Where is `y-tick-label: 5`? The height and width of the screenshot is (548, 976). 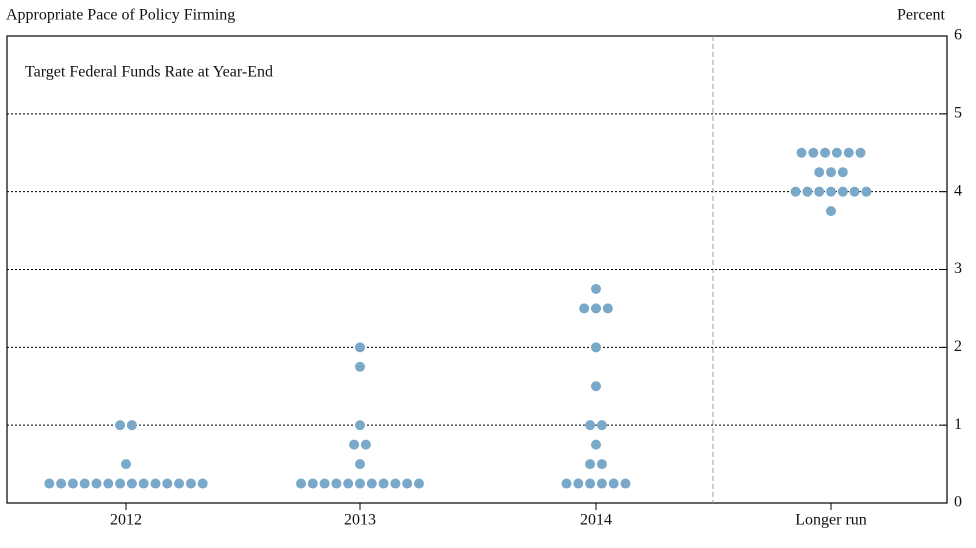 y-tick-label: 5 is located at coordinates (958, 113).